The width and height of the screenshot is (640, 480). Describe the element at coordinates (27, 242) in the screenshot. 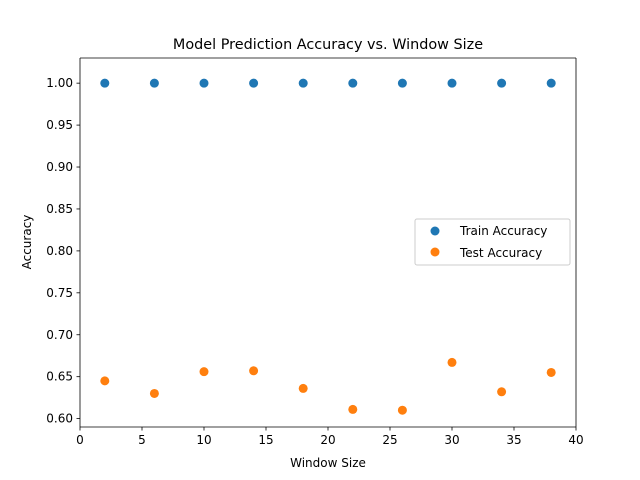

I see `y-axis-label: Accuracy` at that location.